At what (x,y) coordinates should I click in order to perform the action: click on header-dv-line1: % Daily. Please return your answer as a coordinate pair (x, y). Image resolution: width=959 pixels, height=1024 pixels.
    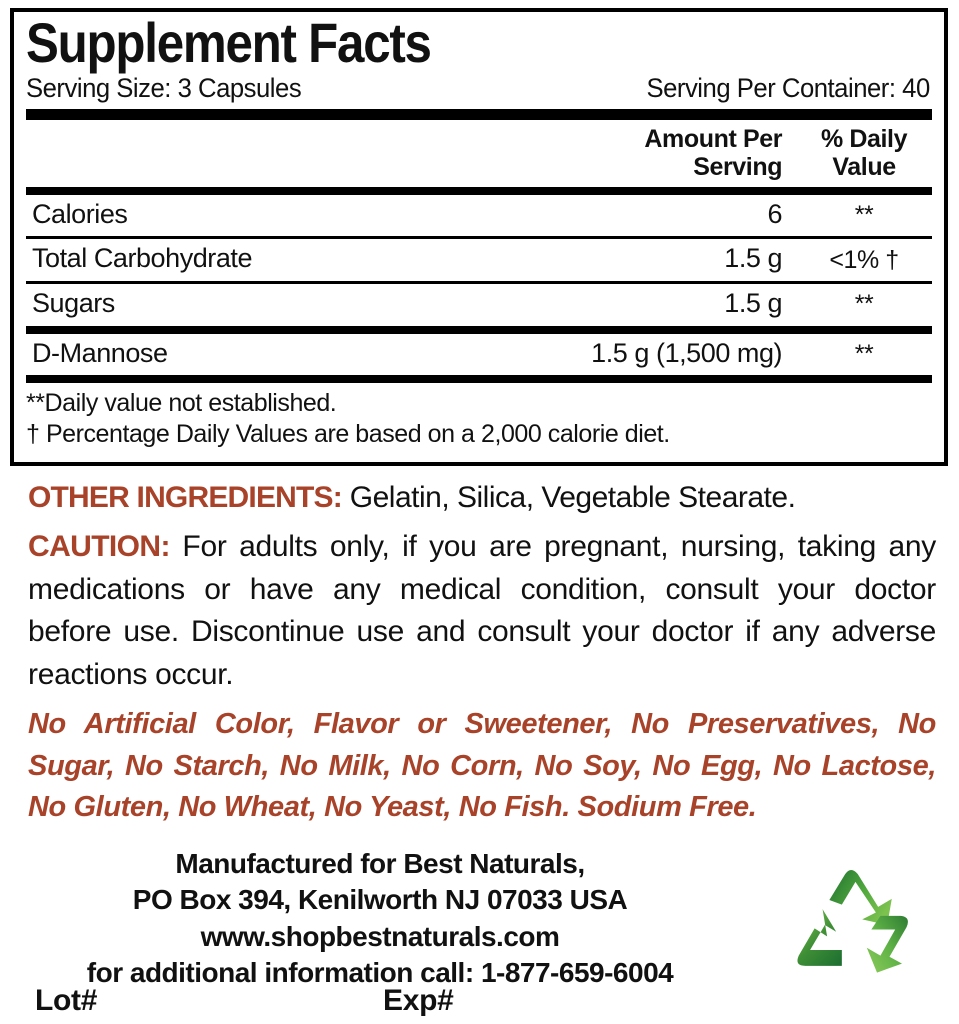
    Looking at the image, I should click on (864, 138).